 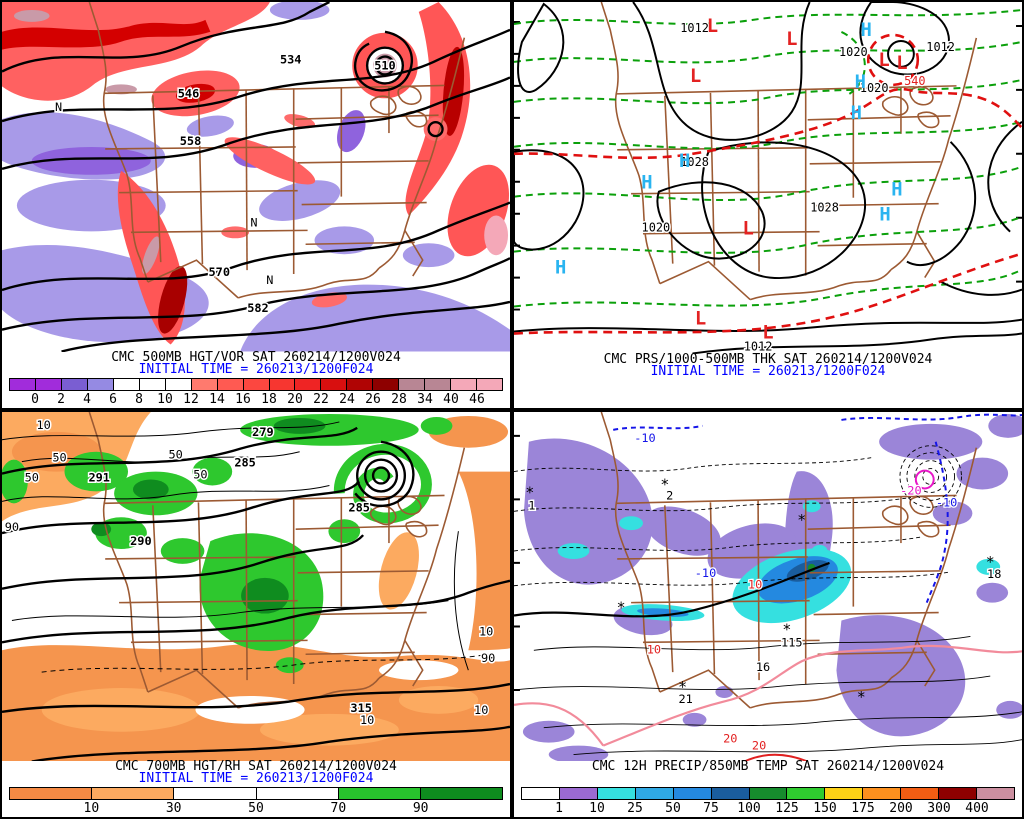 What do you see at coordinates (141, 541) in the screenshot?
I see `height-label-290: 290` at bounding box center [141, 541].